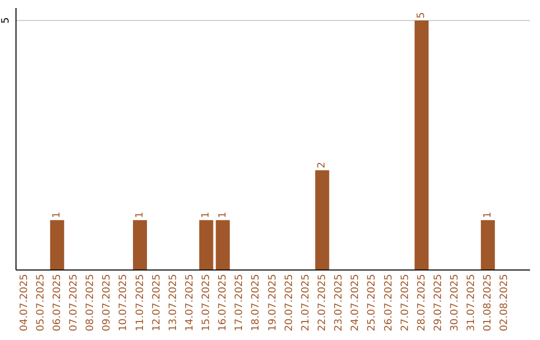  What do you see at coordinates (74, 303) in the screenshot?
I see `x-tick-label: 07.07.2025` at bounding box center [74, 303].